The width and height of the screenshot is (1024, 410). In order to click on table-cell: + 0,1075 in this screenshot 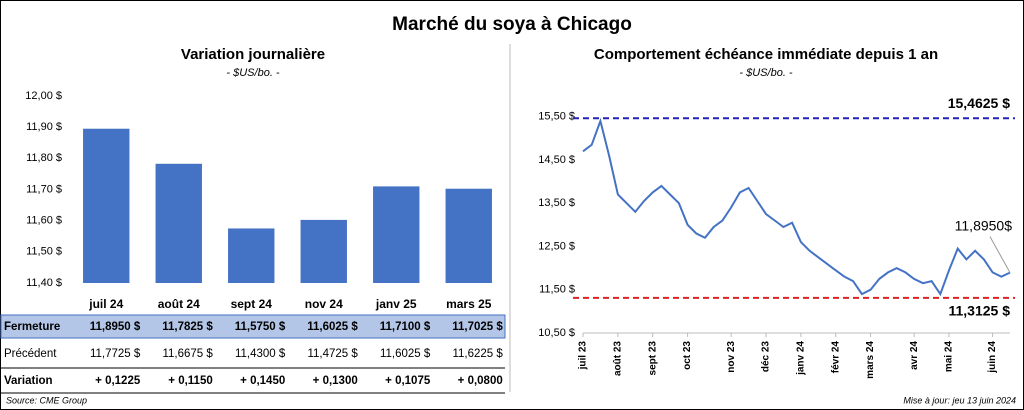, I will do `click(408, 381)`.